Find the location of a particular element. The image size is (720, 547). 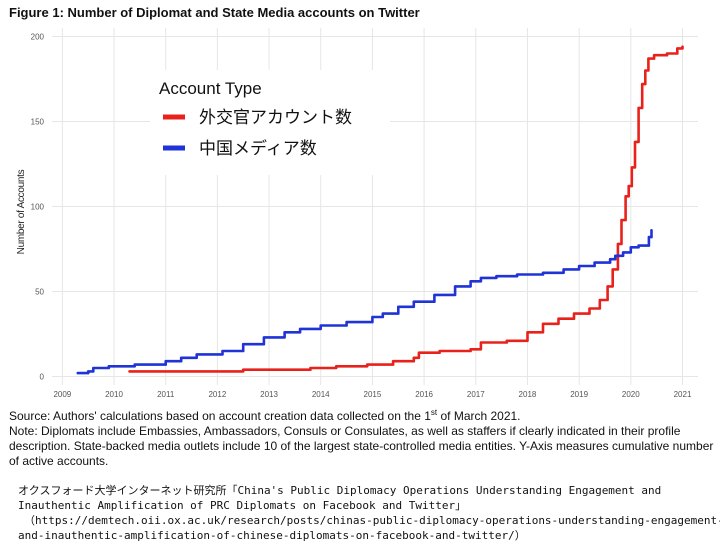

x-tick-label: 2014 is located at coordinates (321, 394).